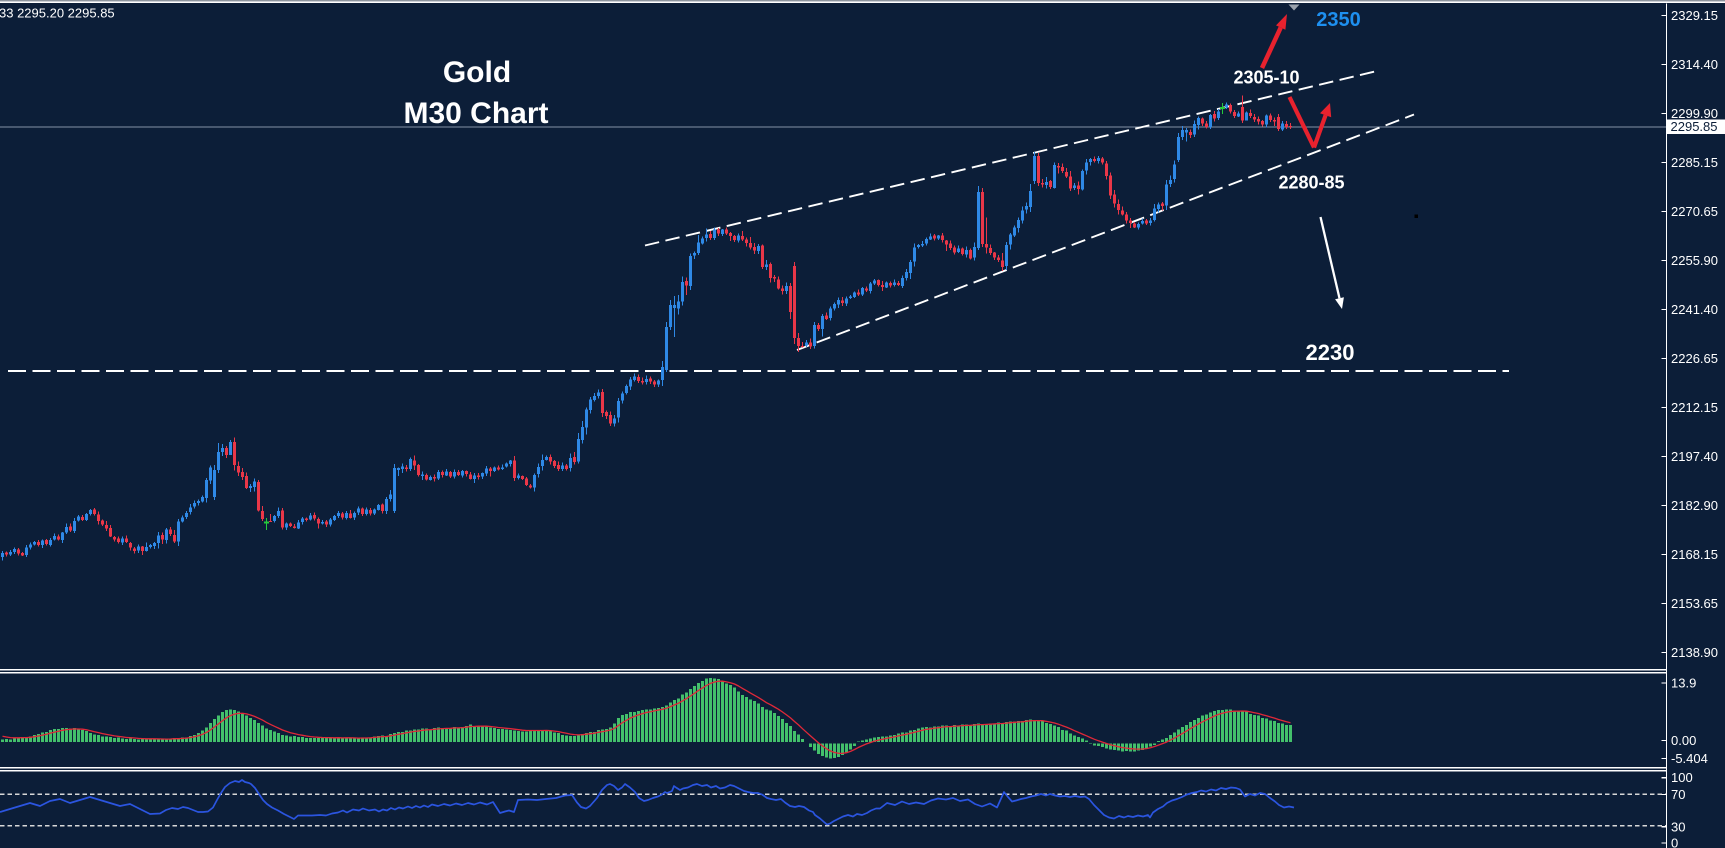  What do you see at coordinates (1682, 777) in the screenshot?
I see `svg-text: 100` at bounding box center [1682, 777].